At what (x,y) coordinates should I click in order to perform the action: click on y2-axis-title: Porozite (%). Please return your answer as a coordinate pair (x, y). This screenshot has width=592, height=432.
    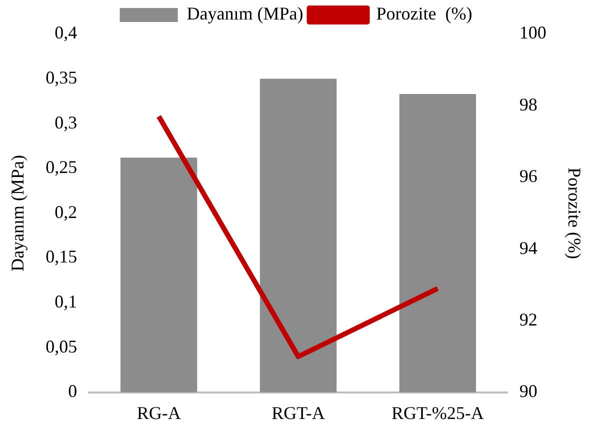
    Looking at the image, I should click on (574, 213).